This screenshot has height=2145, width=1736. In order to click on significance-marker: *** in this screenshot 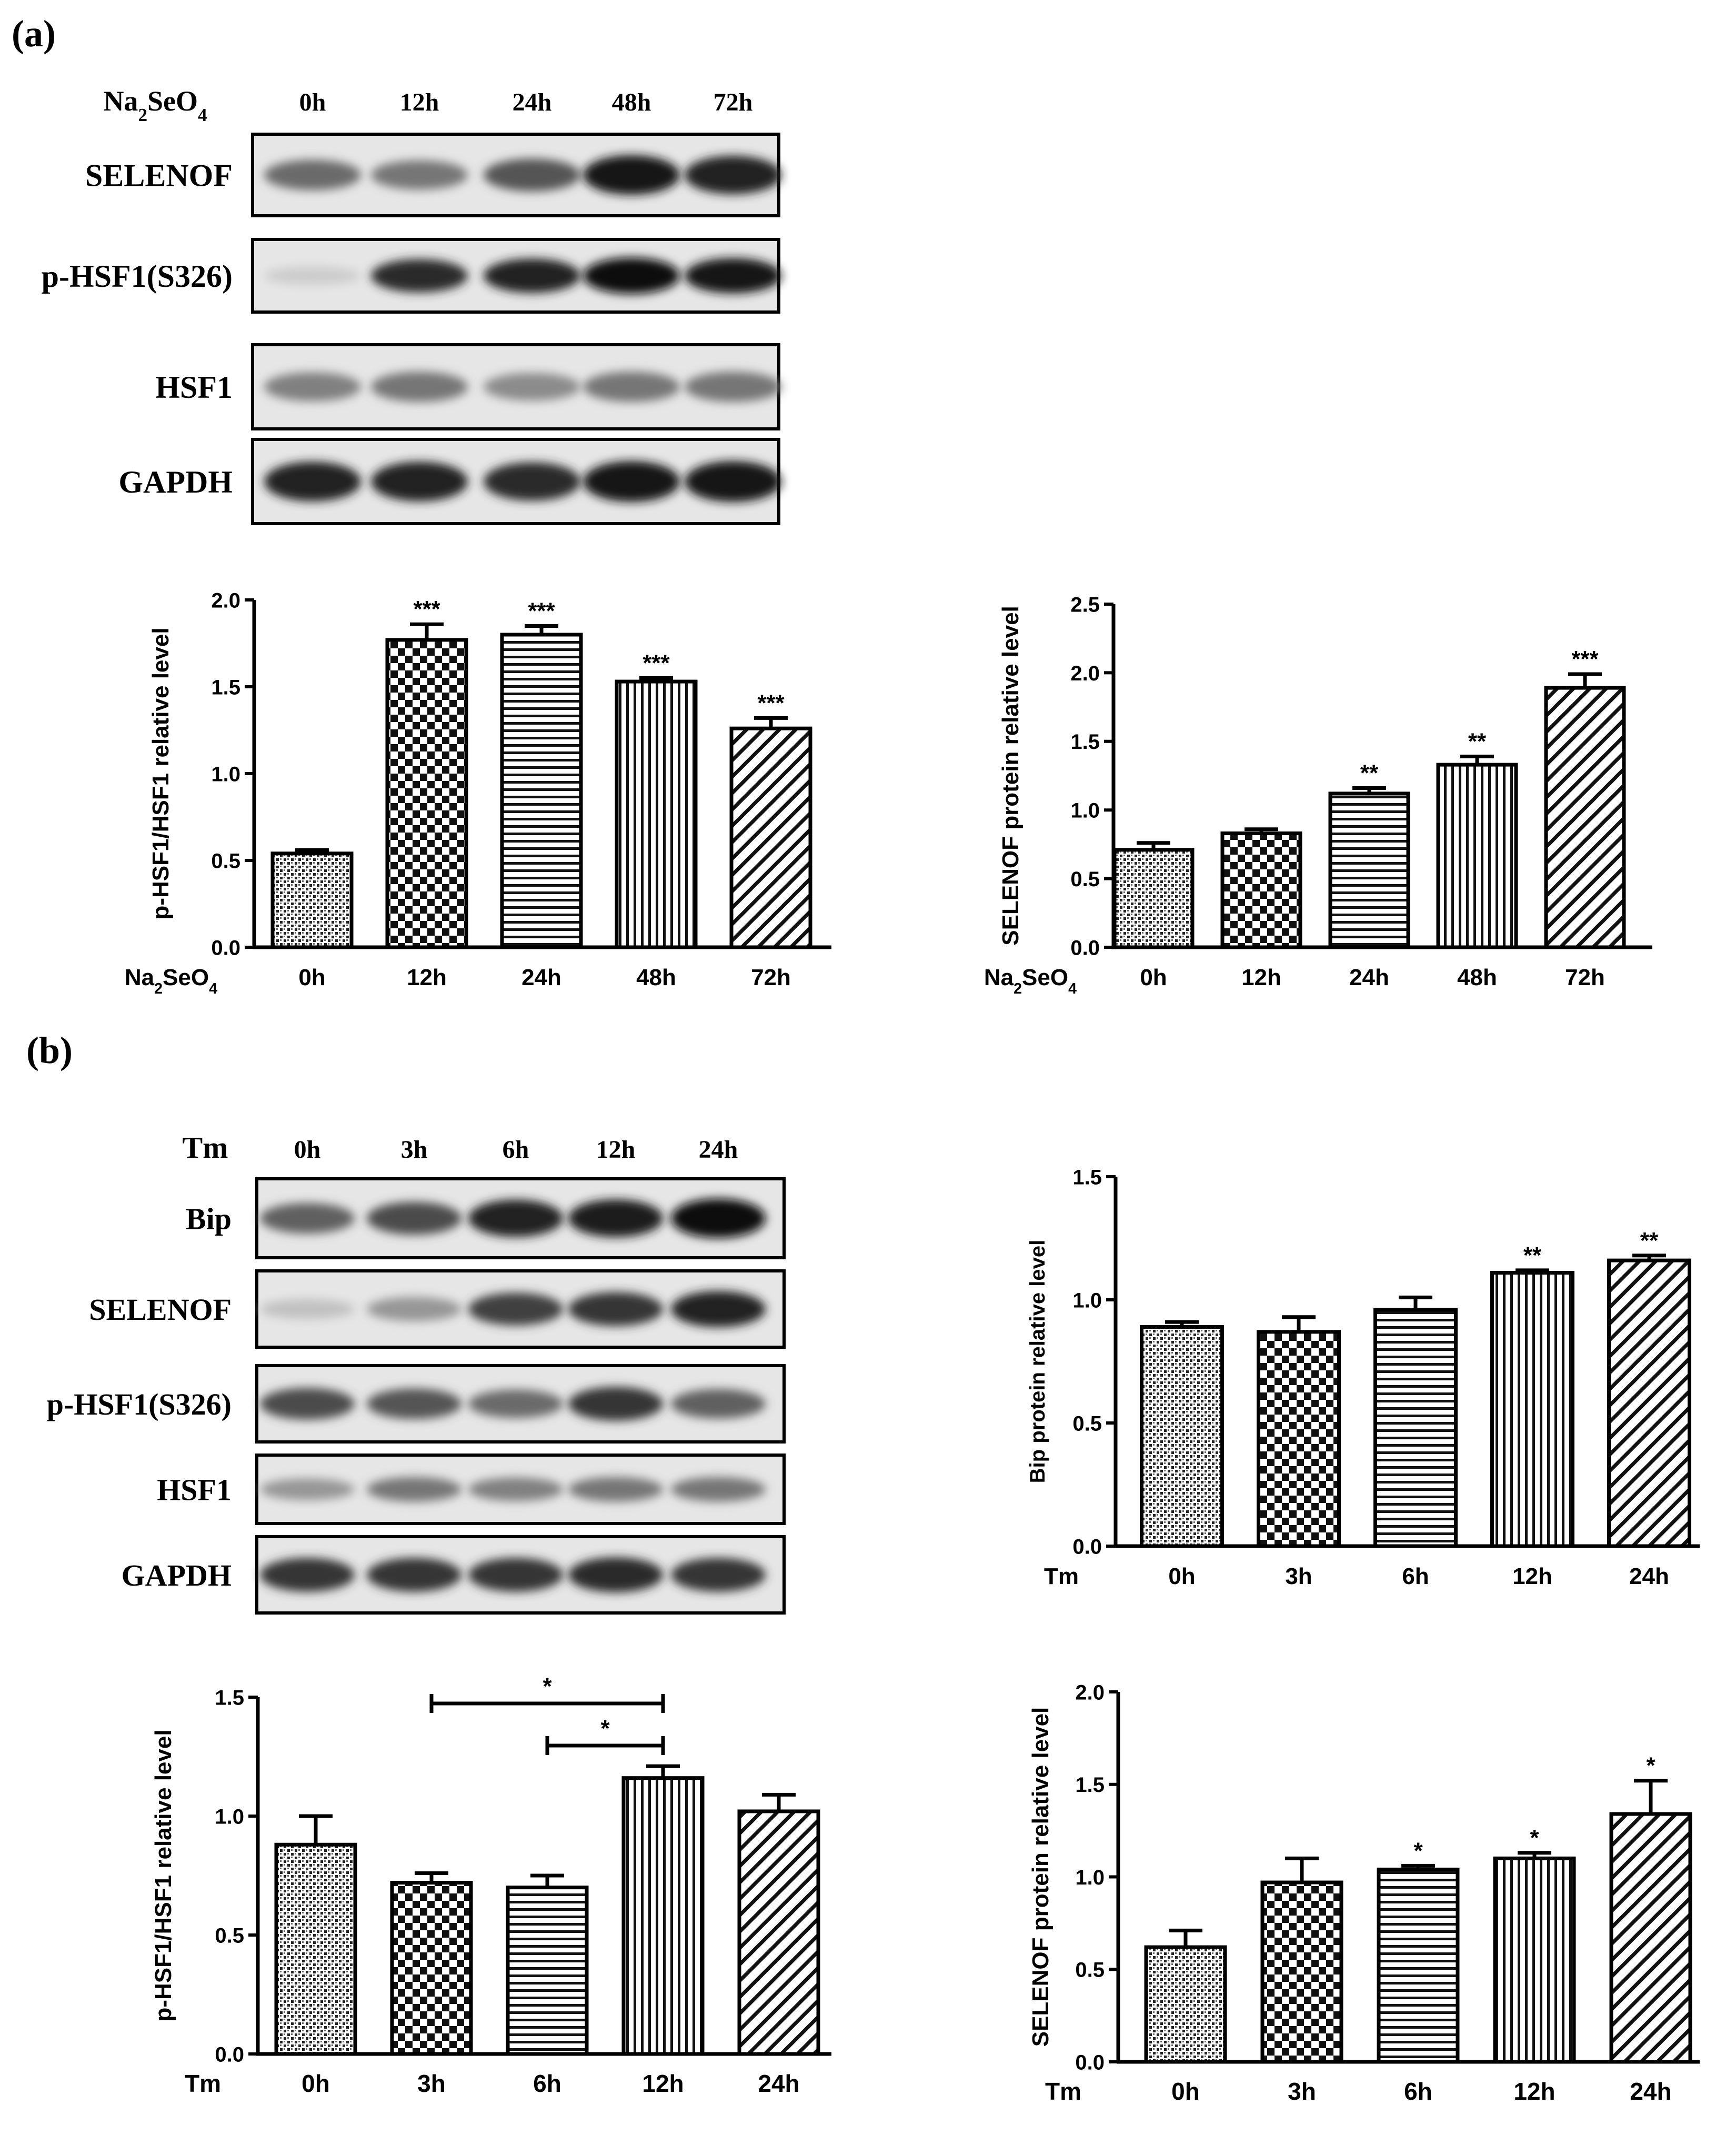, I will do `click(1585, 659)`.